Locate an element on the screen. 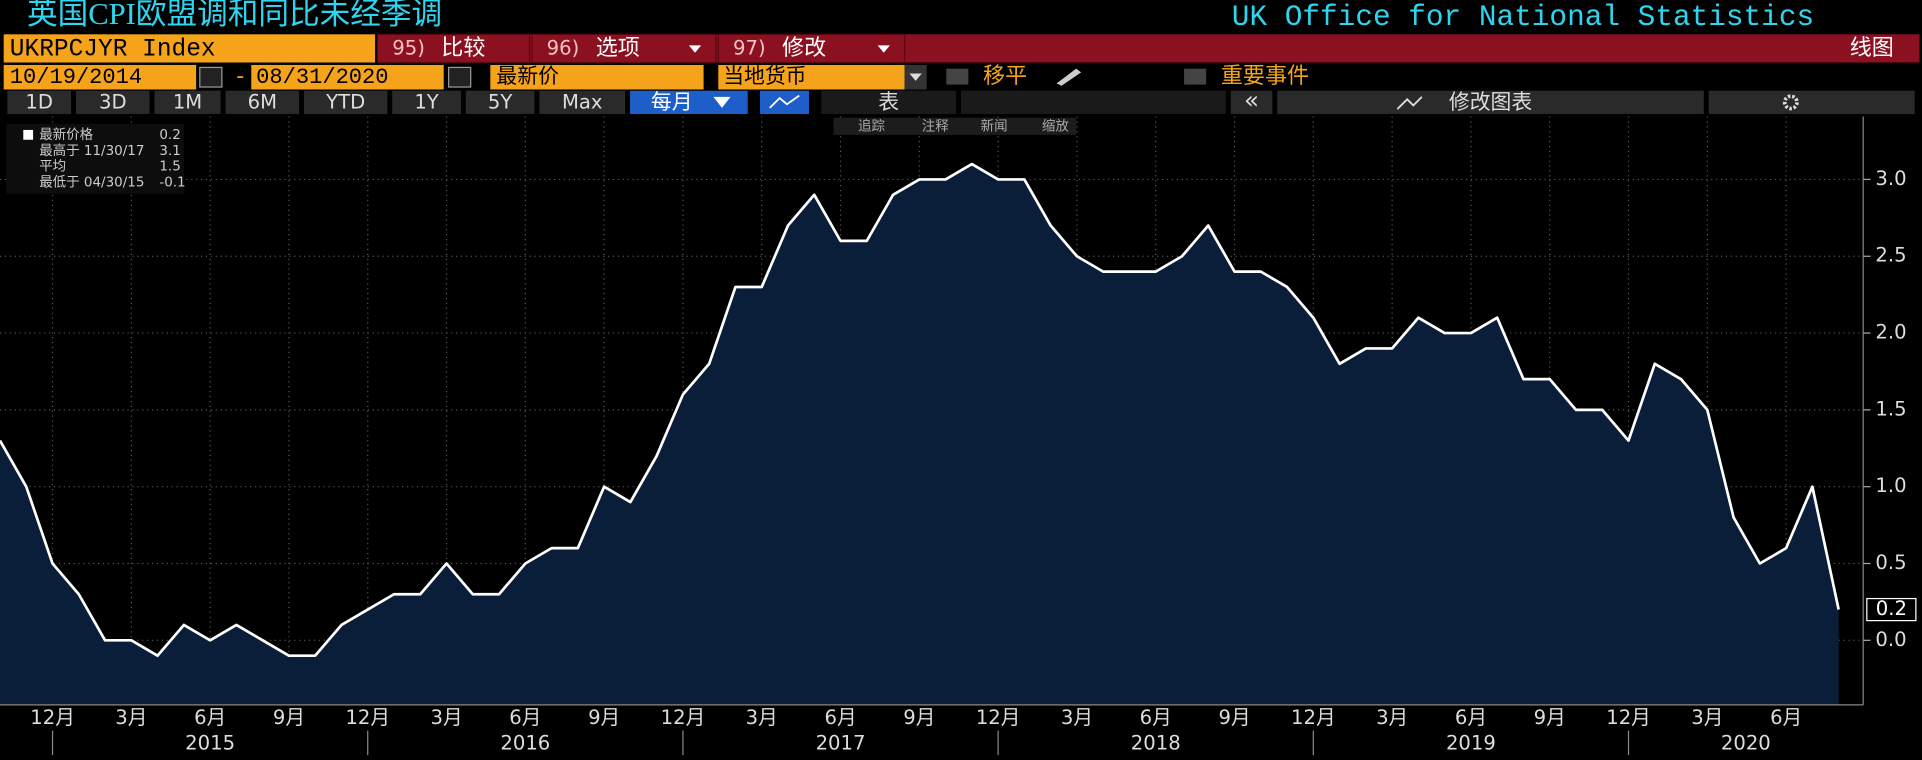 The height and width of the screenshot is (760, 1922). table-button is located at coordinates (889, 102).